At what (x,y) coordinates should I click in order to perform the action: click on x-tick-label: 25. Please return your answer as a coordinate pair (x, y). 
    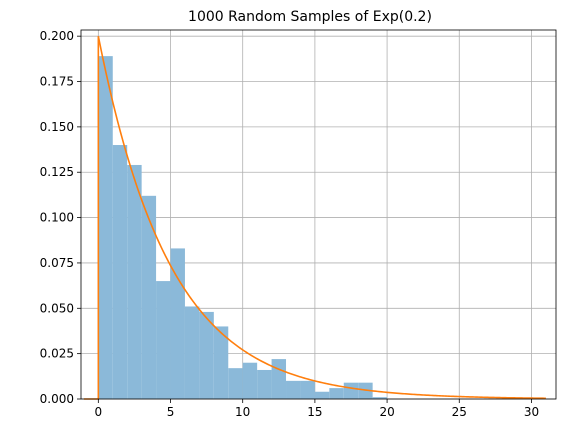
    Looking at the image, I should click on (459, 412).